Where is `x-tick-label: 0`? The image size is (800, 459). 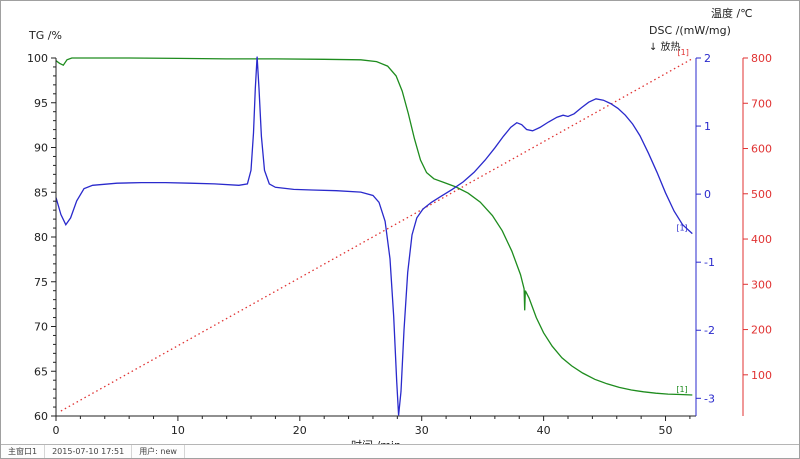
x-tick-label: 0 is located at coordinates (56, 430).